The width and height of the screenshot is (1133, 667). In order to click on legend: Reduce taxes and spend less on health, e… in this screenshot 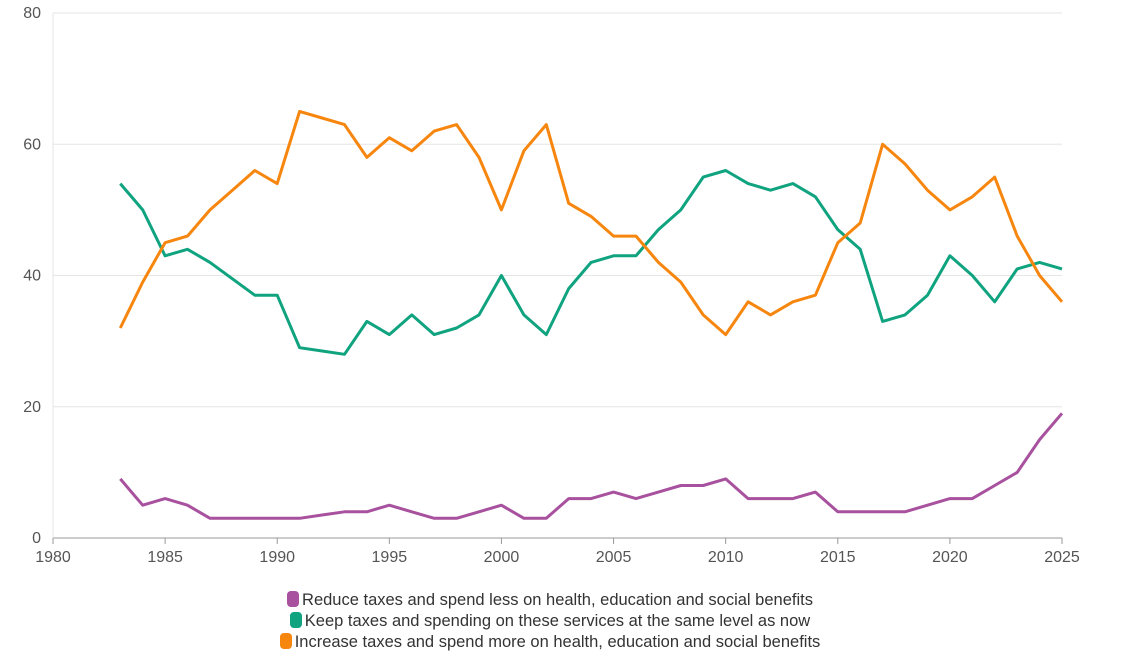, I will do `click(550, 621)`.